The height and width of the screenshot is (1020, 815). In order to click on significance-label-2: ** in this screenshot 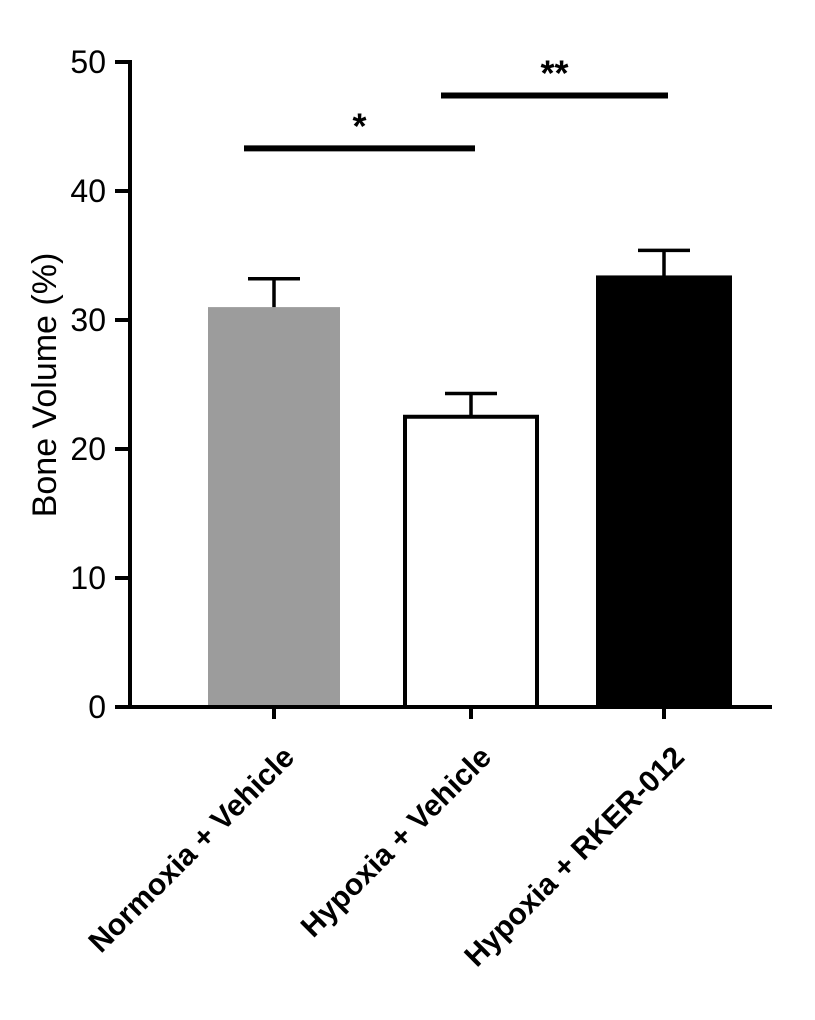, I will do `click(554, 73)`.